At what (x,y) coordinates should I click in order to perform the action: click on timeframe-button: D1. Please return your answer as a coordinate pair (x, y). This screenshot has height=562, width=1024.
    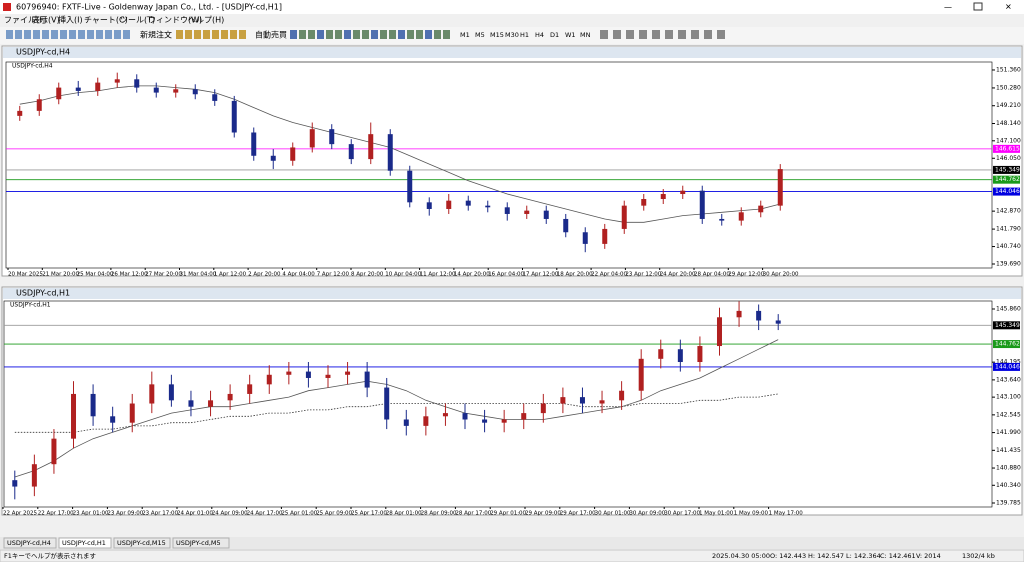
    Looking at the image, I should click on (554, 35).